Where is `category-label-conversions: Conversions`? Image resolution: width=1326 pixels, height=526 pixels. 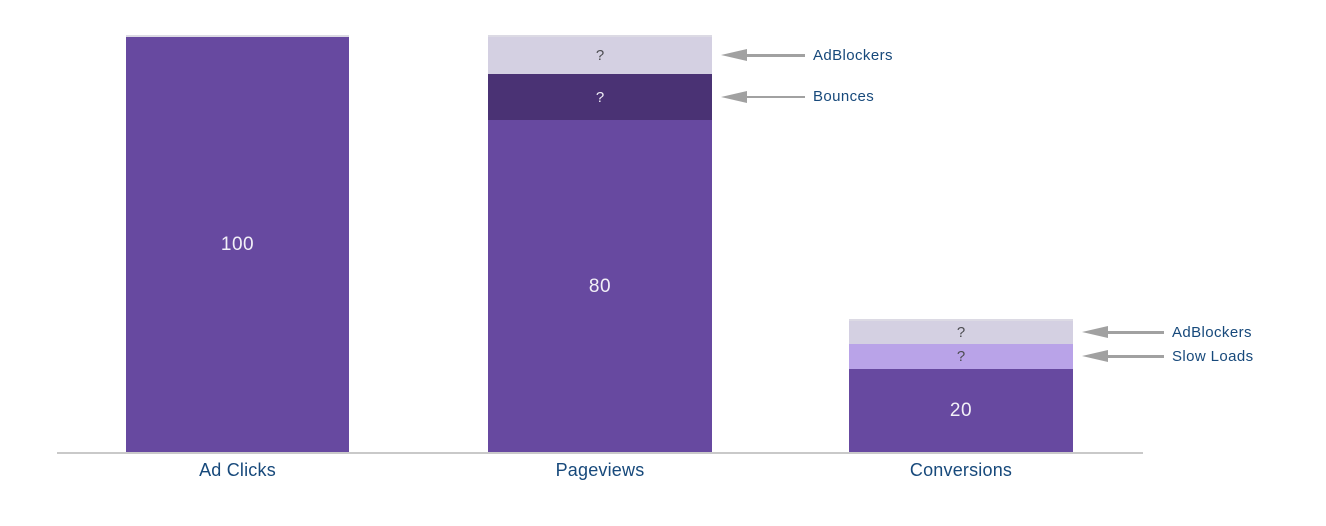
category-label-conversions: Conversions is located at coordinates (961, 470).